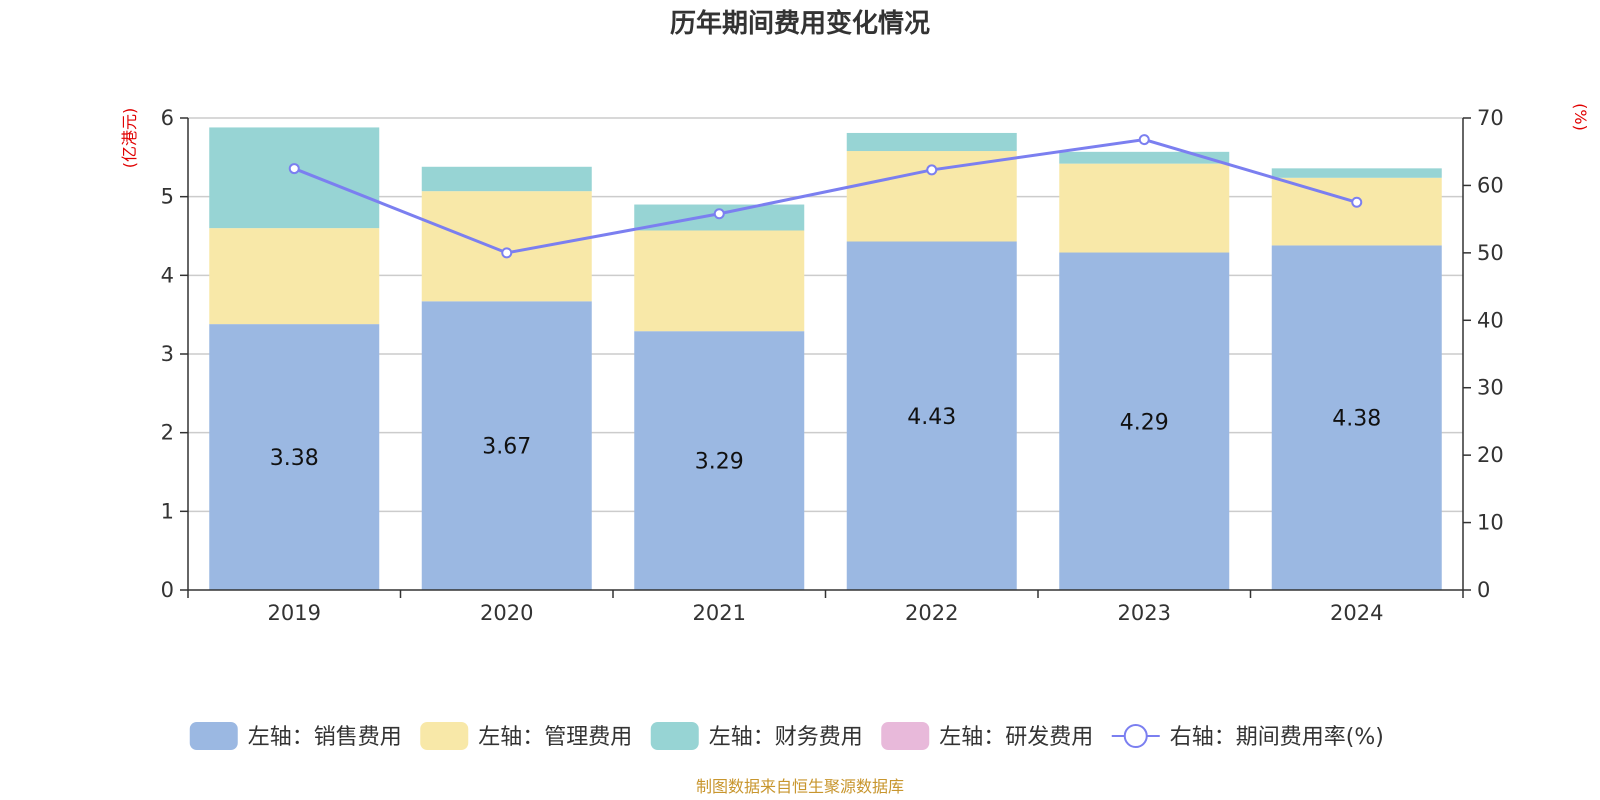  What do you see at coordinates (167, 197) in the screenshot?
I see `left-tick-label: 5` at bounding box center [167, 197].